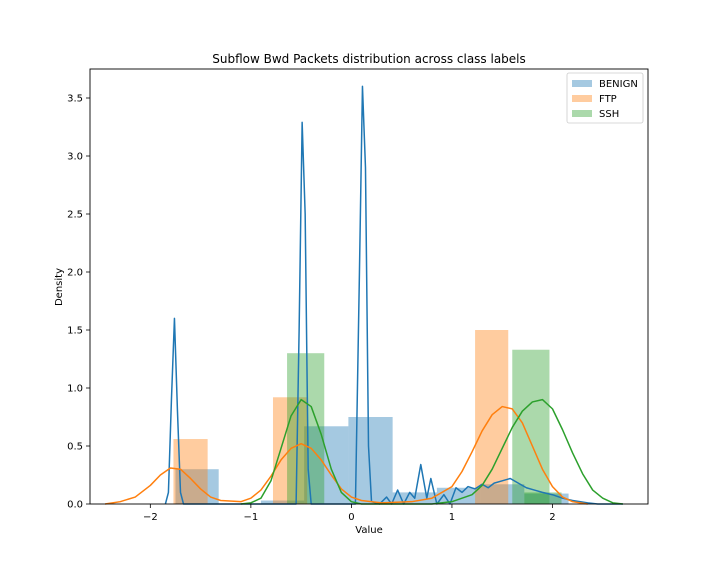  I want to click on y-tick-label: 2.5, so click(75, 215).